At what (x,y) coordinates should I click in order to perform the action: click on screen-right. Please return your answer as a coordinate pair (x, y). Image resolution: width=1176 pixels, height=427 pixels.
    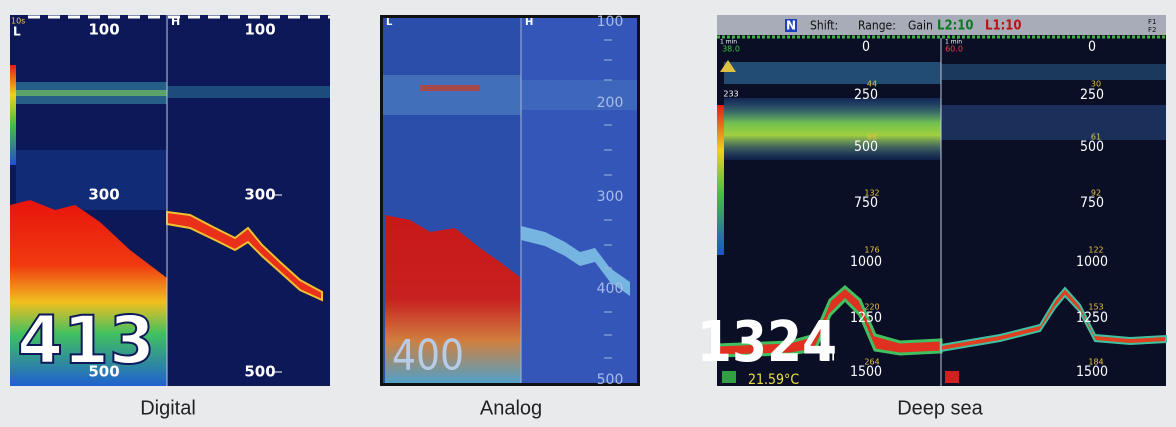
    Looking at the image, I should click on (579, 200).